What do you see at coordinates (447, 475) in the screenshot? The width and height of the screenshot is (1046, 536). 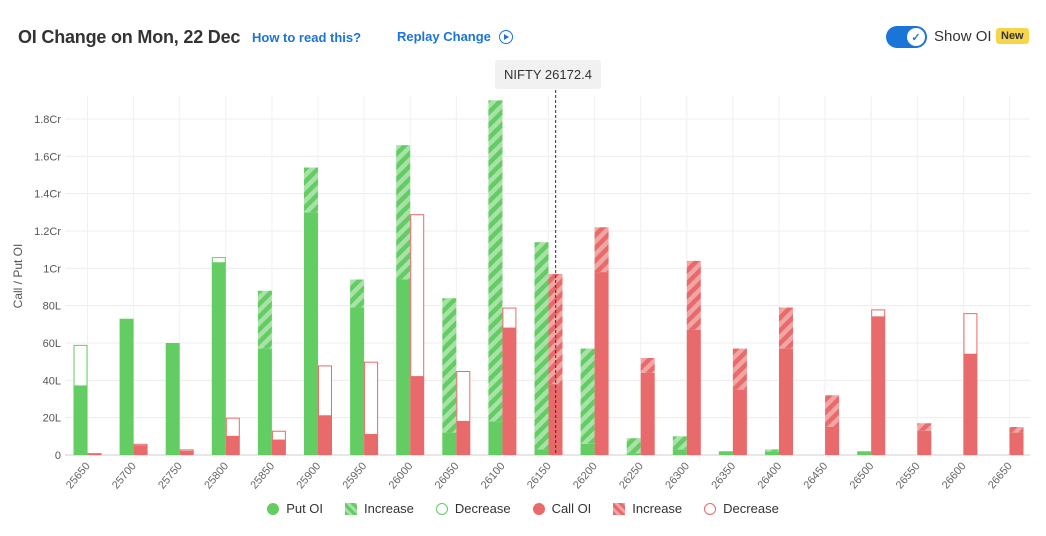 I see `x-tick-label: 26050` at bounding box center [447, 475].